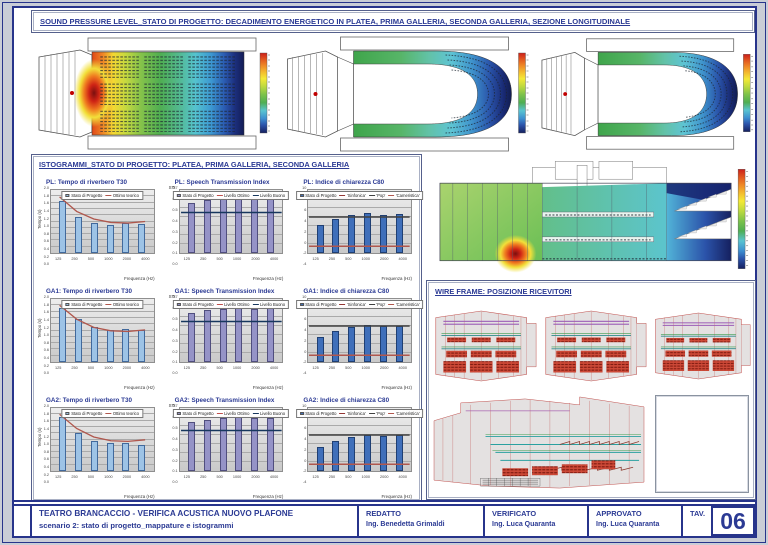  Describe the element at coordinates (46, 365) in the screenshot. I see `y-tick-label: 0.2` at that location.